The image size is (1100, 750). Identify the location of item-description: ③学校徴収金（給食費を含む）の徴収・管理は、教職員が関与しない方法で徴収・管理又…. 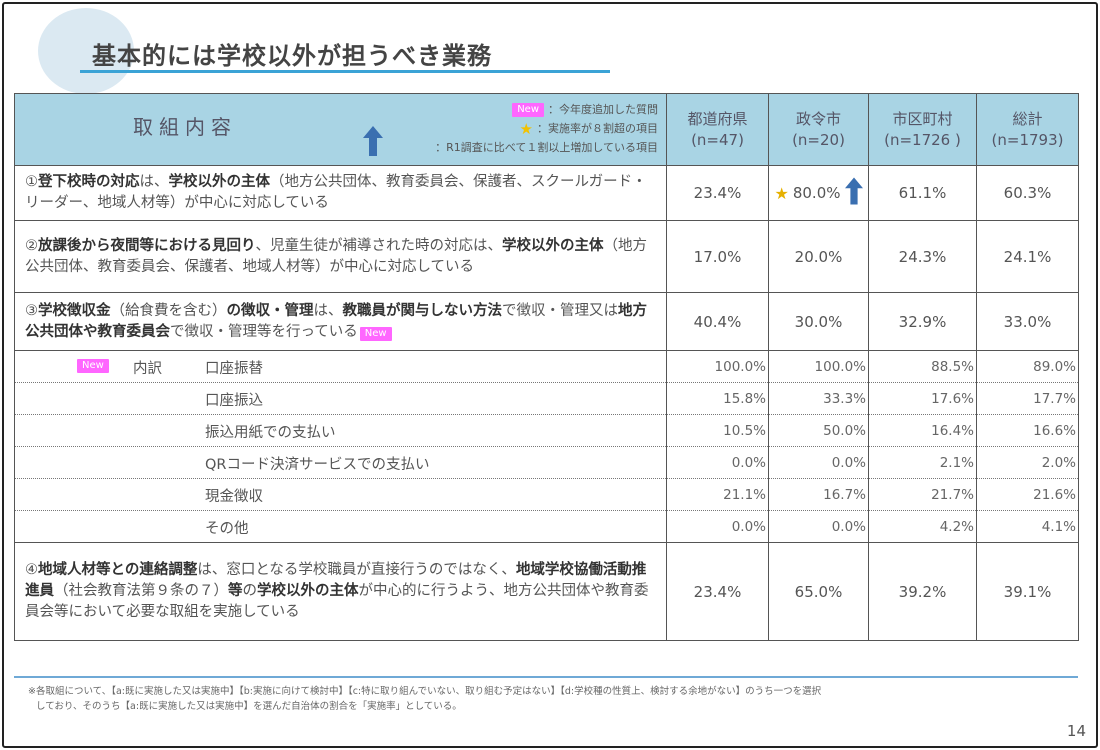
(340, 321).